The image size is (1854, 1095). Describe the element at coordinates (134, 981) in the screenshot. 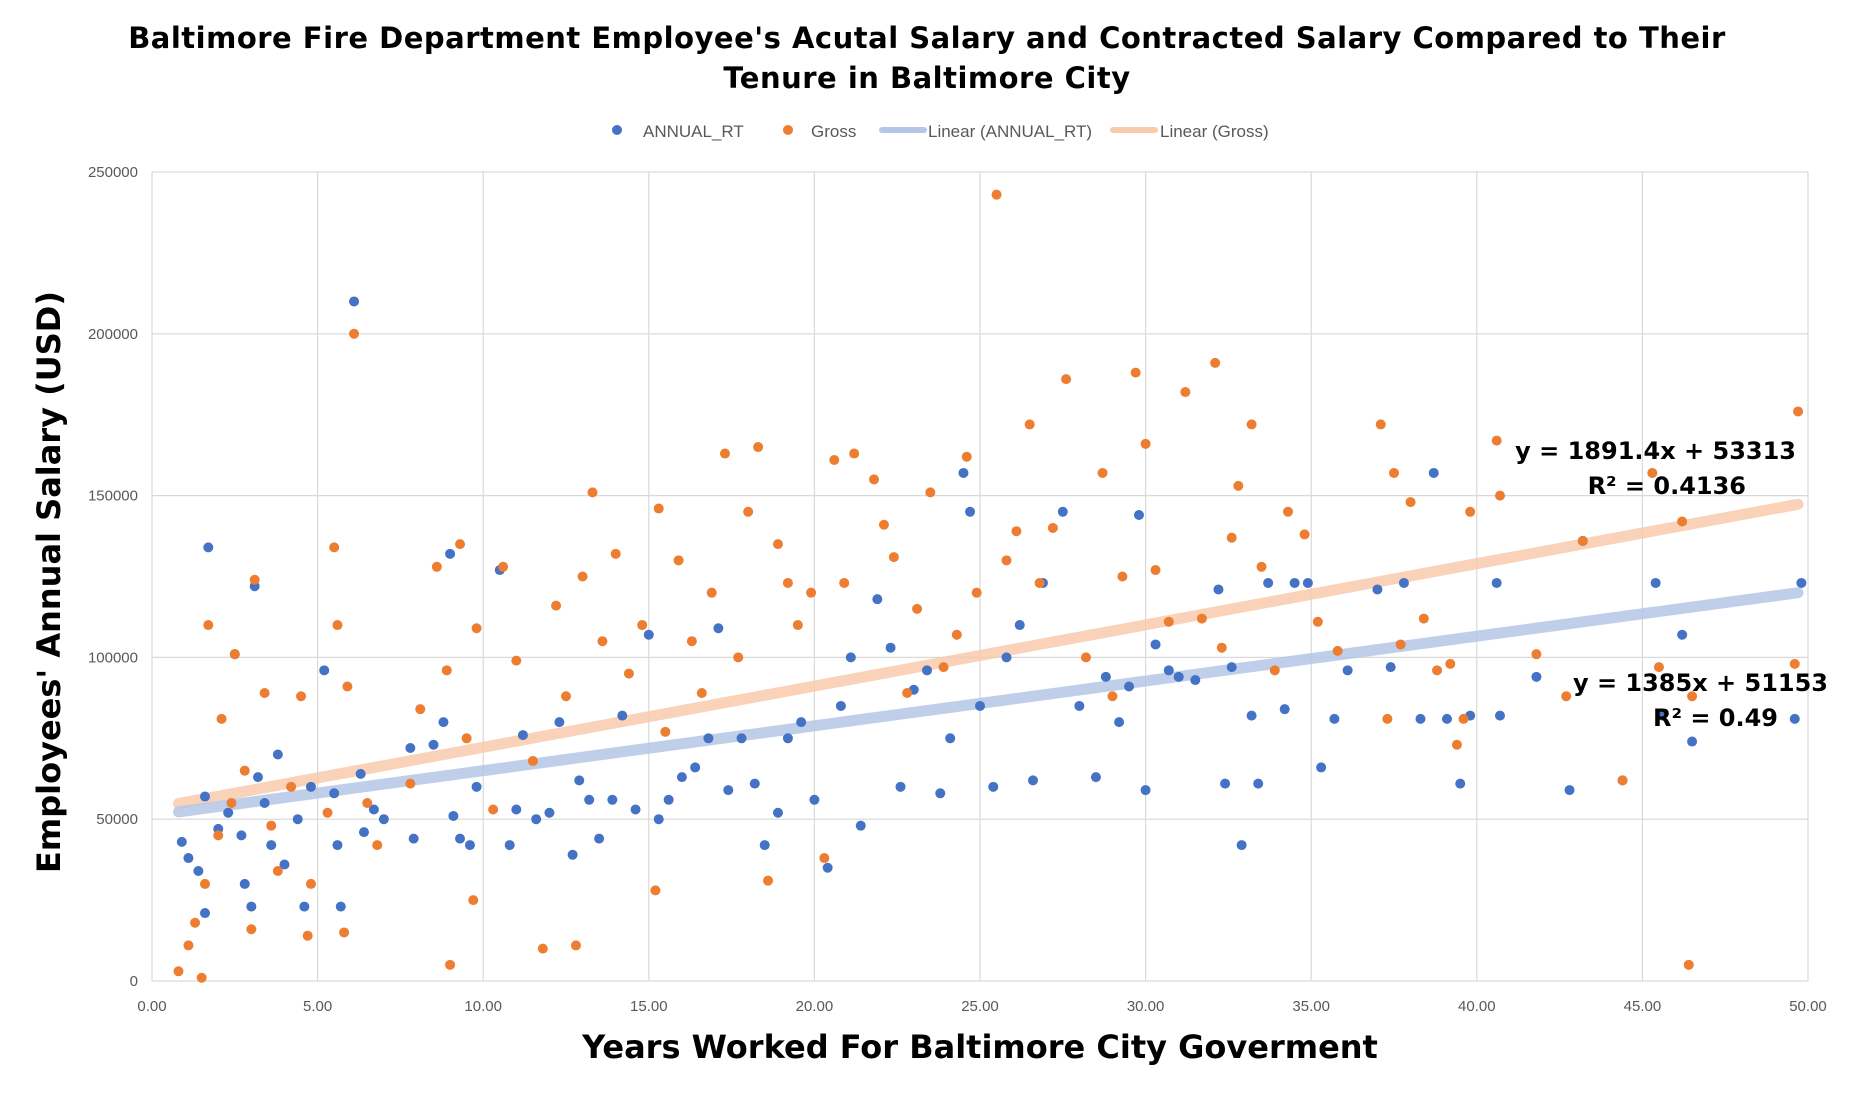

I see `y-tick-label: 0` at that location.